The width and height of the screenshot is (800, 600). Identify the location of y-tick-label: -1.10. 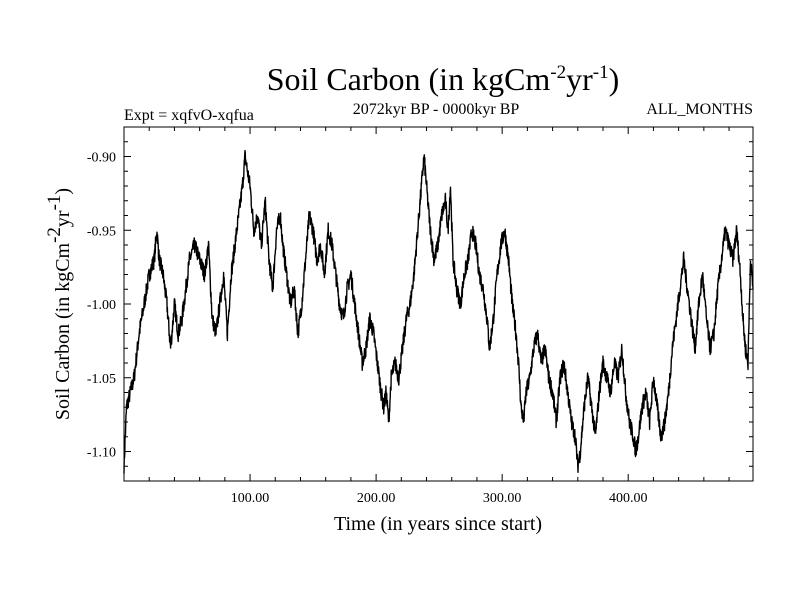
(101, 453).